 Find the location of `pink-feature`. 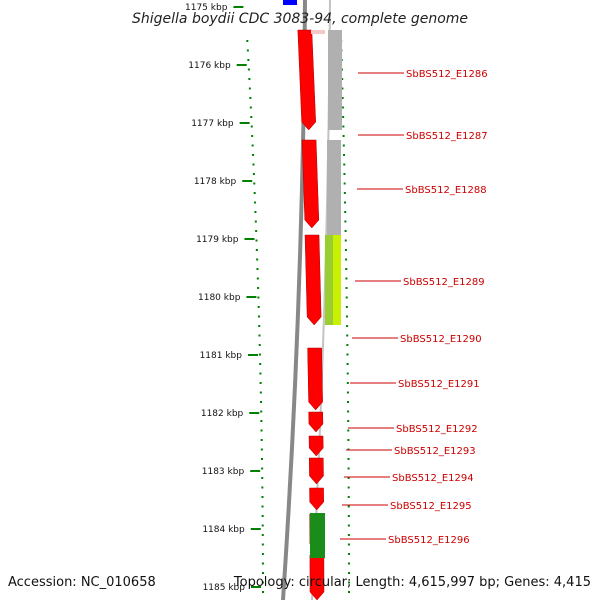

pink-feature is located at coordinates (318, 32).